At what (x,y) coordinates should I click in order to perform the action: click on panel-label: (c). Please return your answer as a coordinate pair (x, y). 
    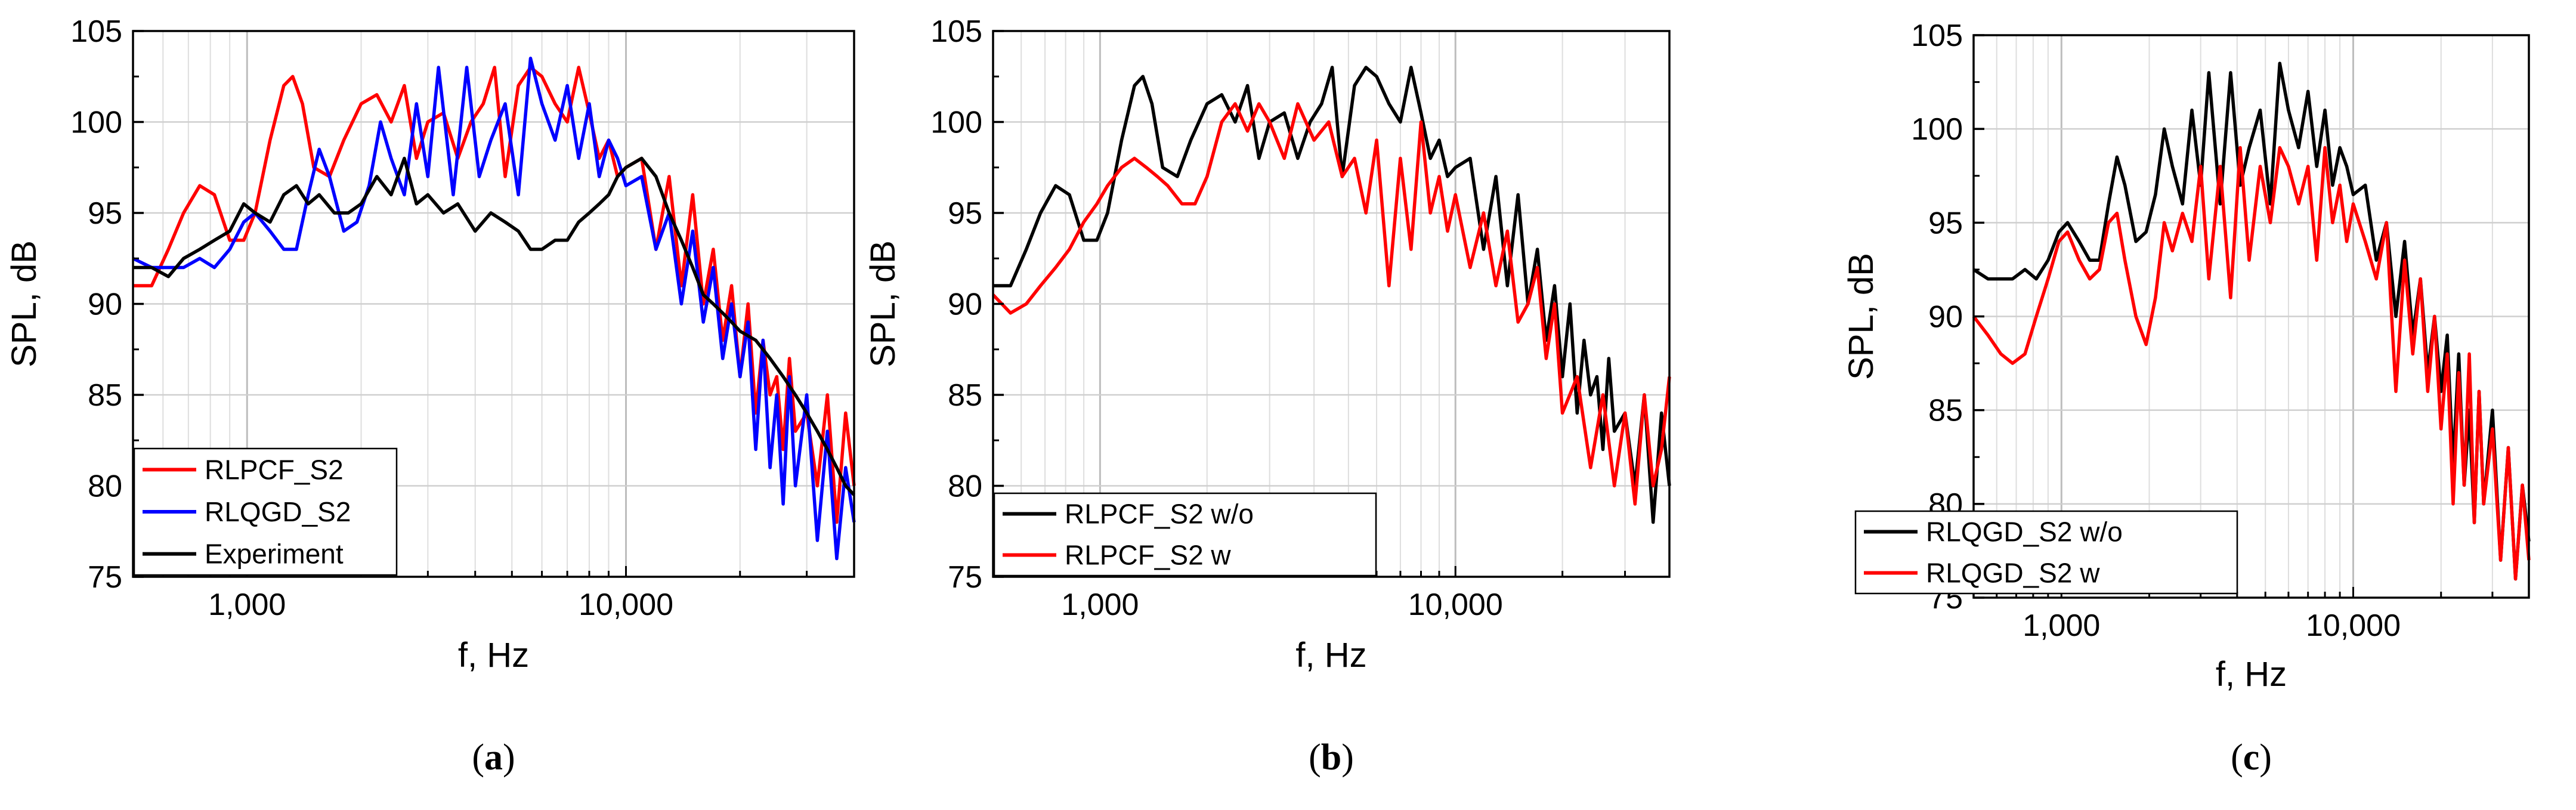
    Looking at the image, I should click on (2251, 757).